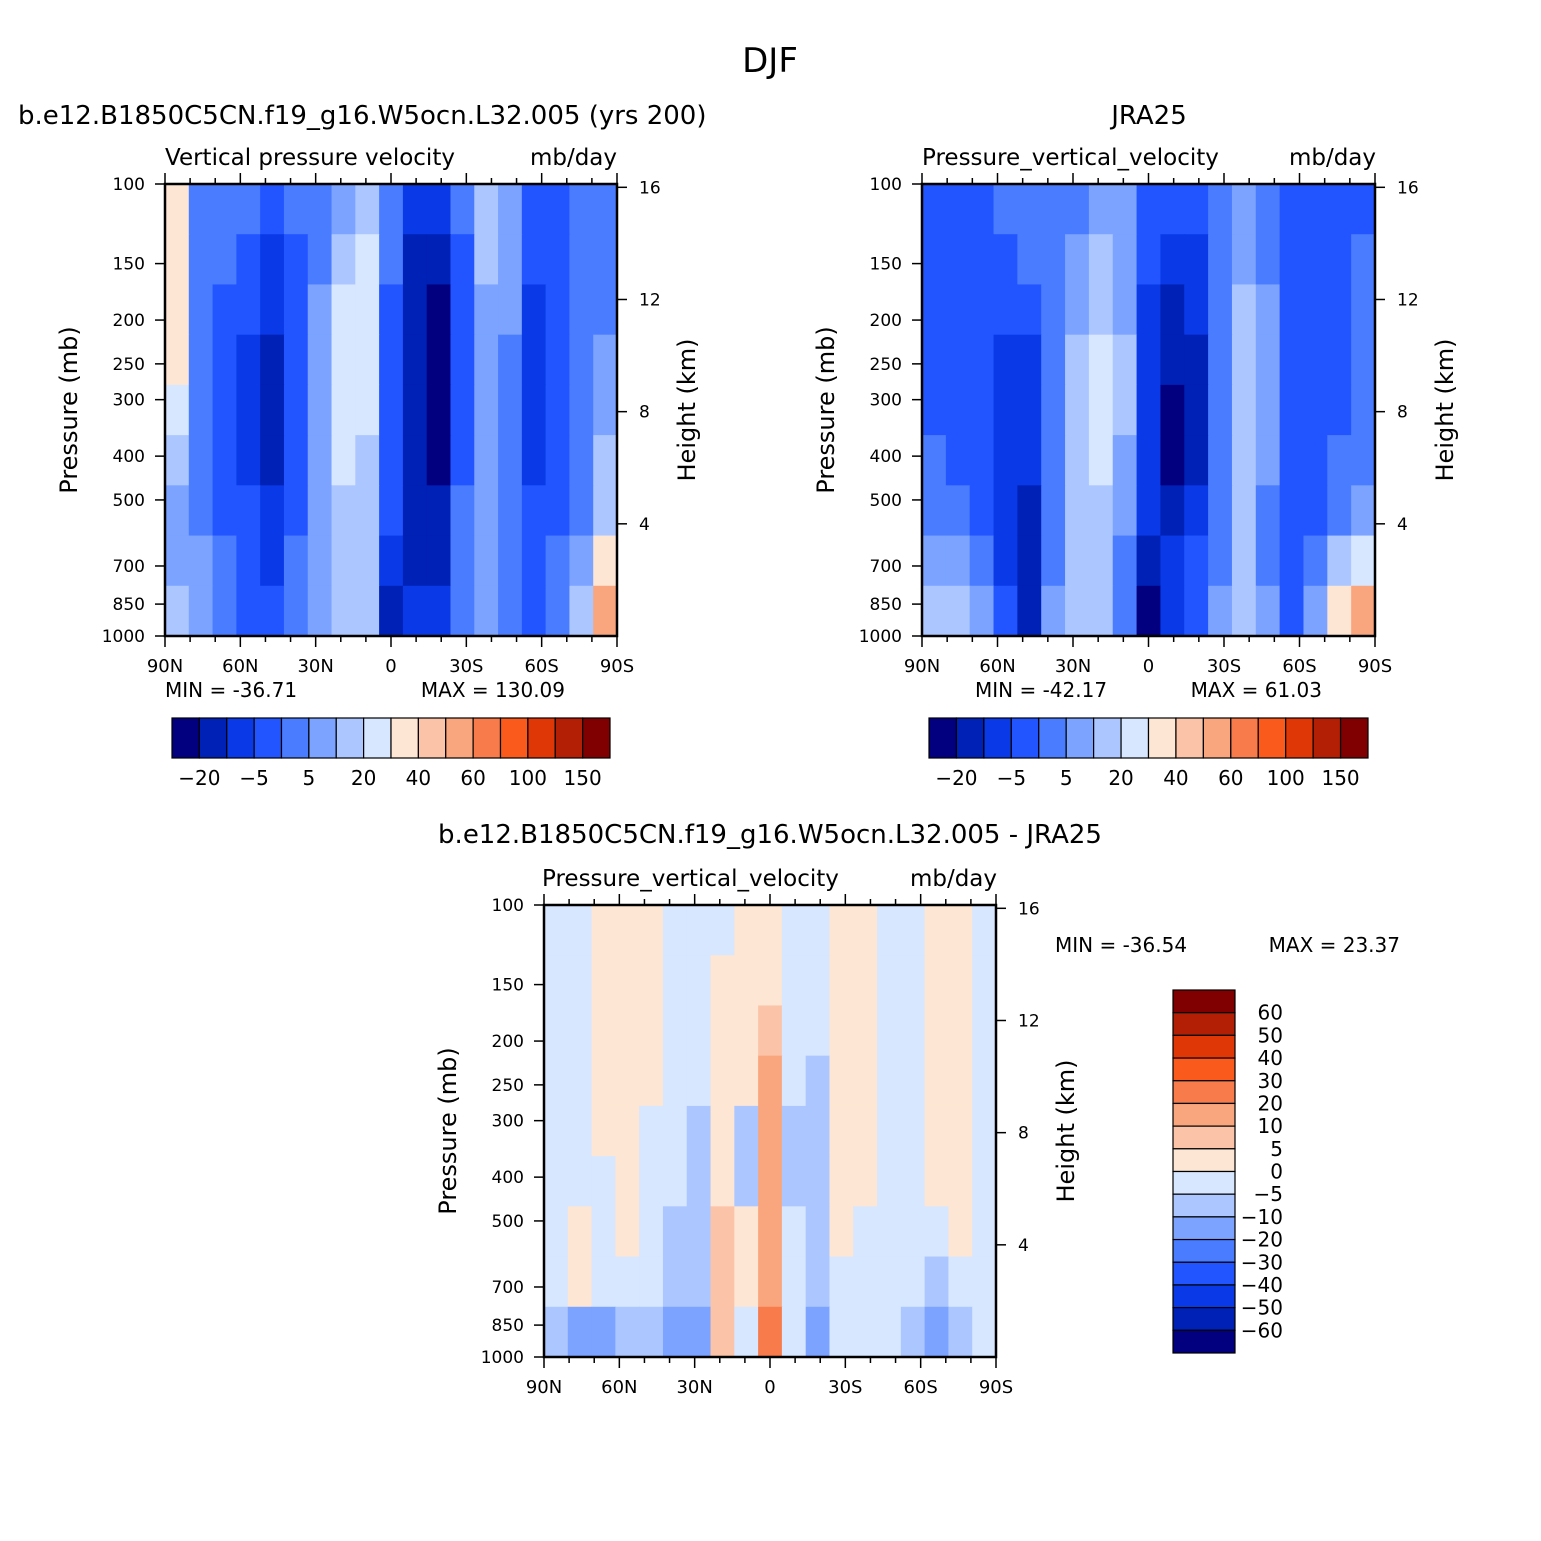 The width and height of the screenshot is (1541, 1541). What do you see at coordinates (650, 188) in the screenshot?
I see `height-tick-label: 16` at bounding box center [650, 188].